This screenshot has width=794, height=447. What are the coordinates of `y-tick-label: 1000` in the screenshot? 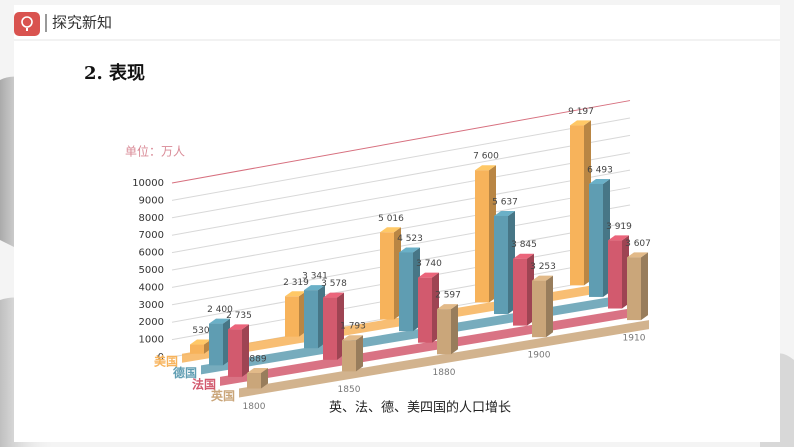 It's located at (151, 340).